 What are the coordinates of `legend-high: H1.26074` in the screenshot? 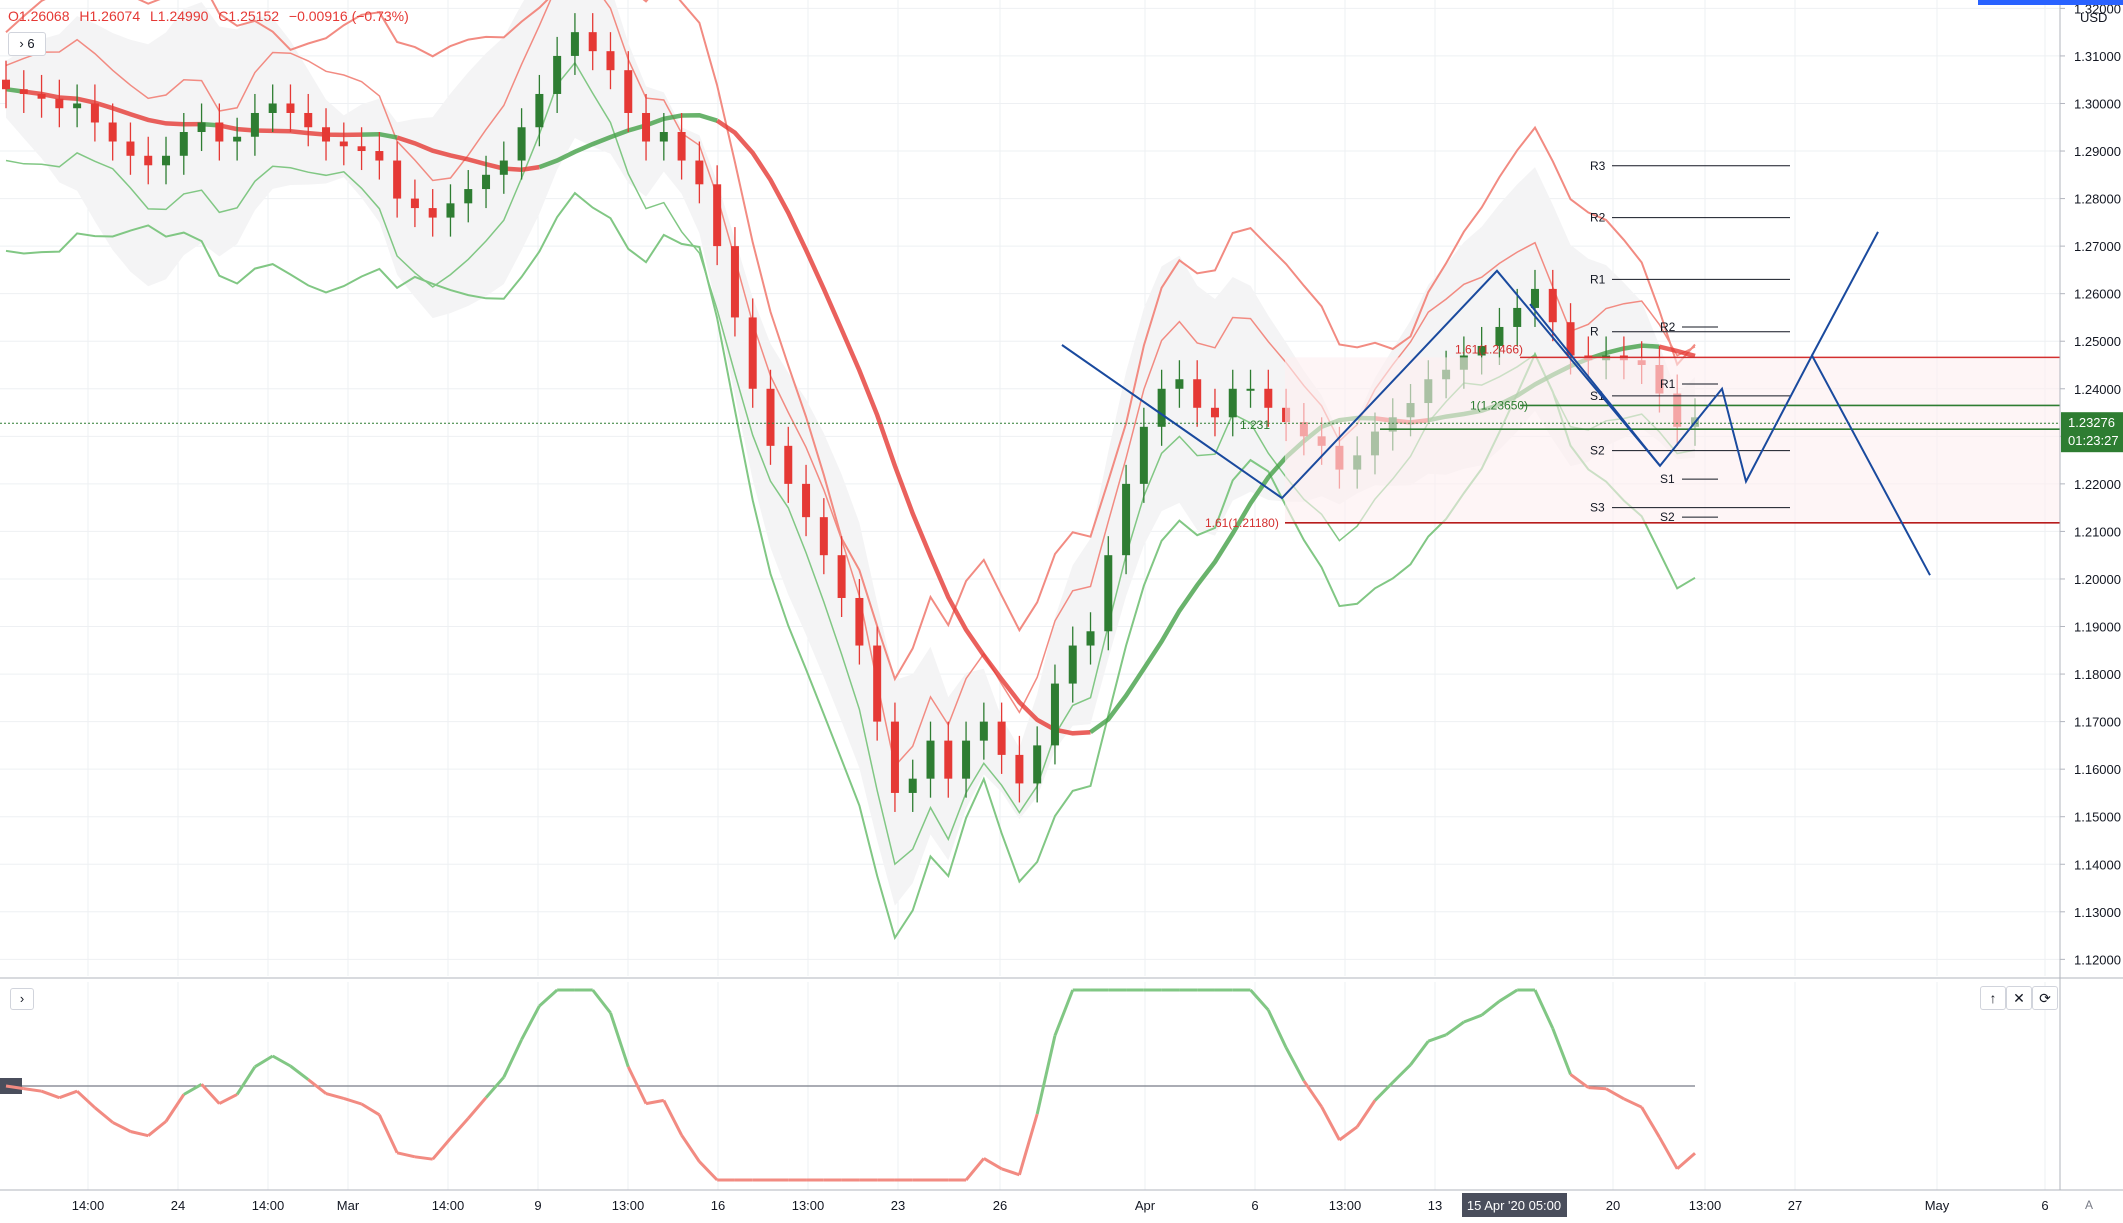 It's located at (110, 16).